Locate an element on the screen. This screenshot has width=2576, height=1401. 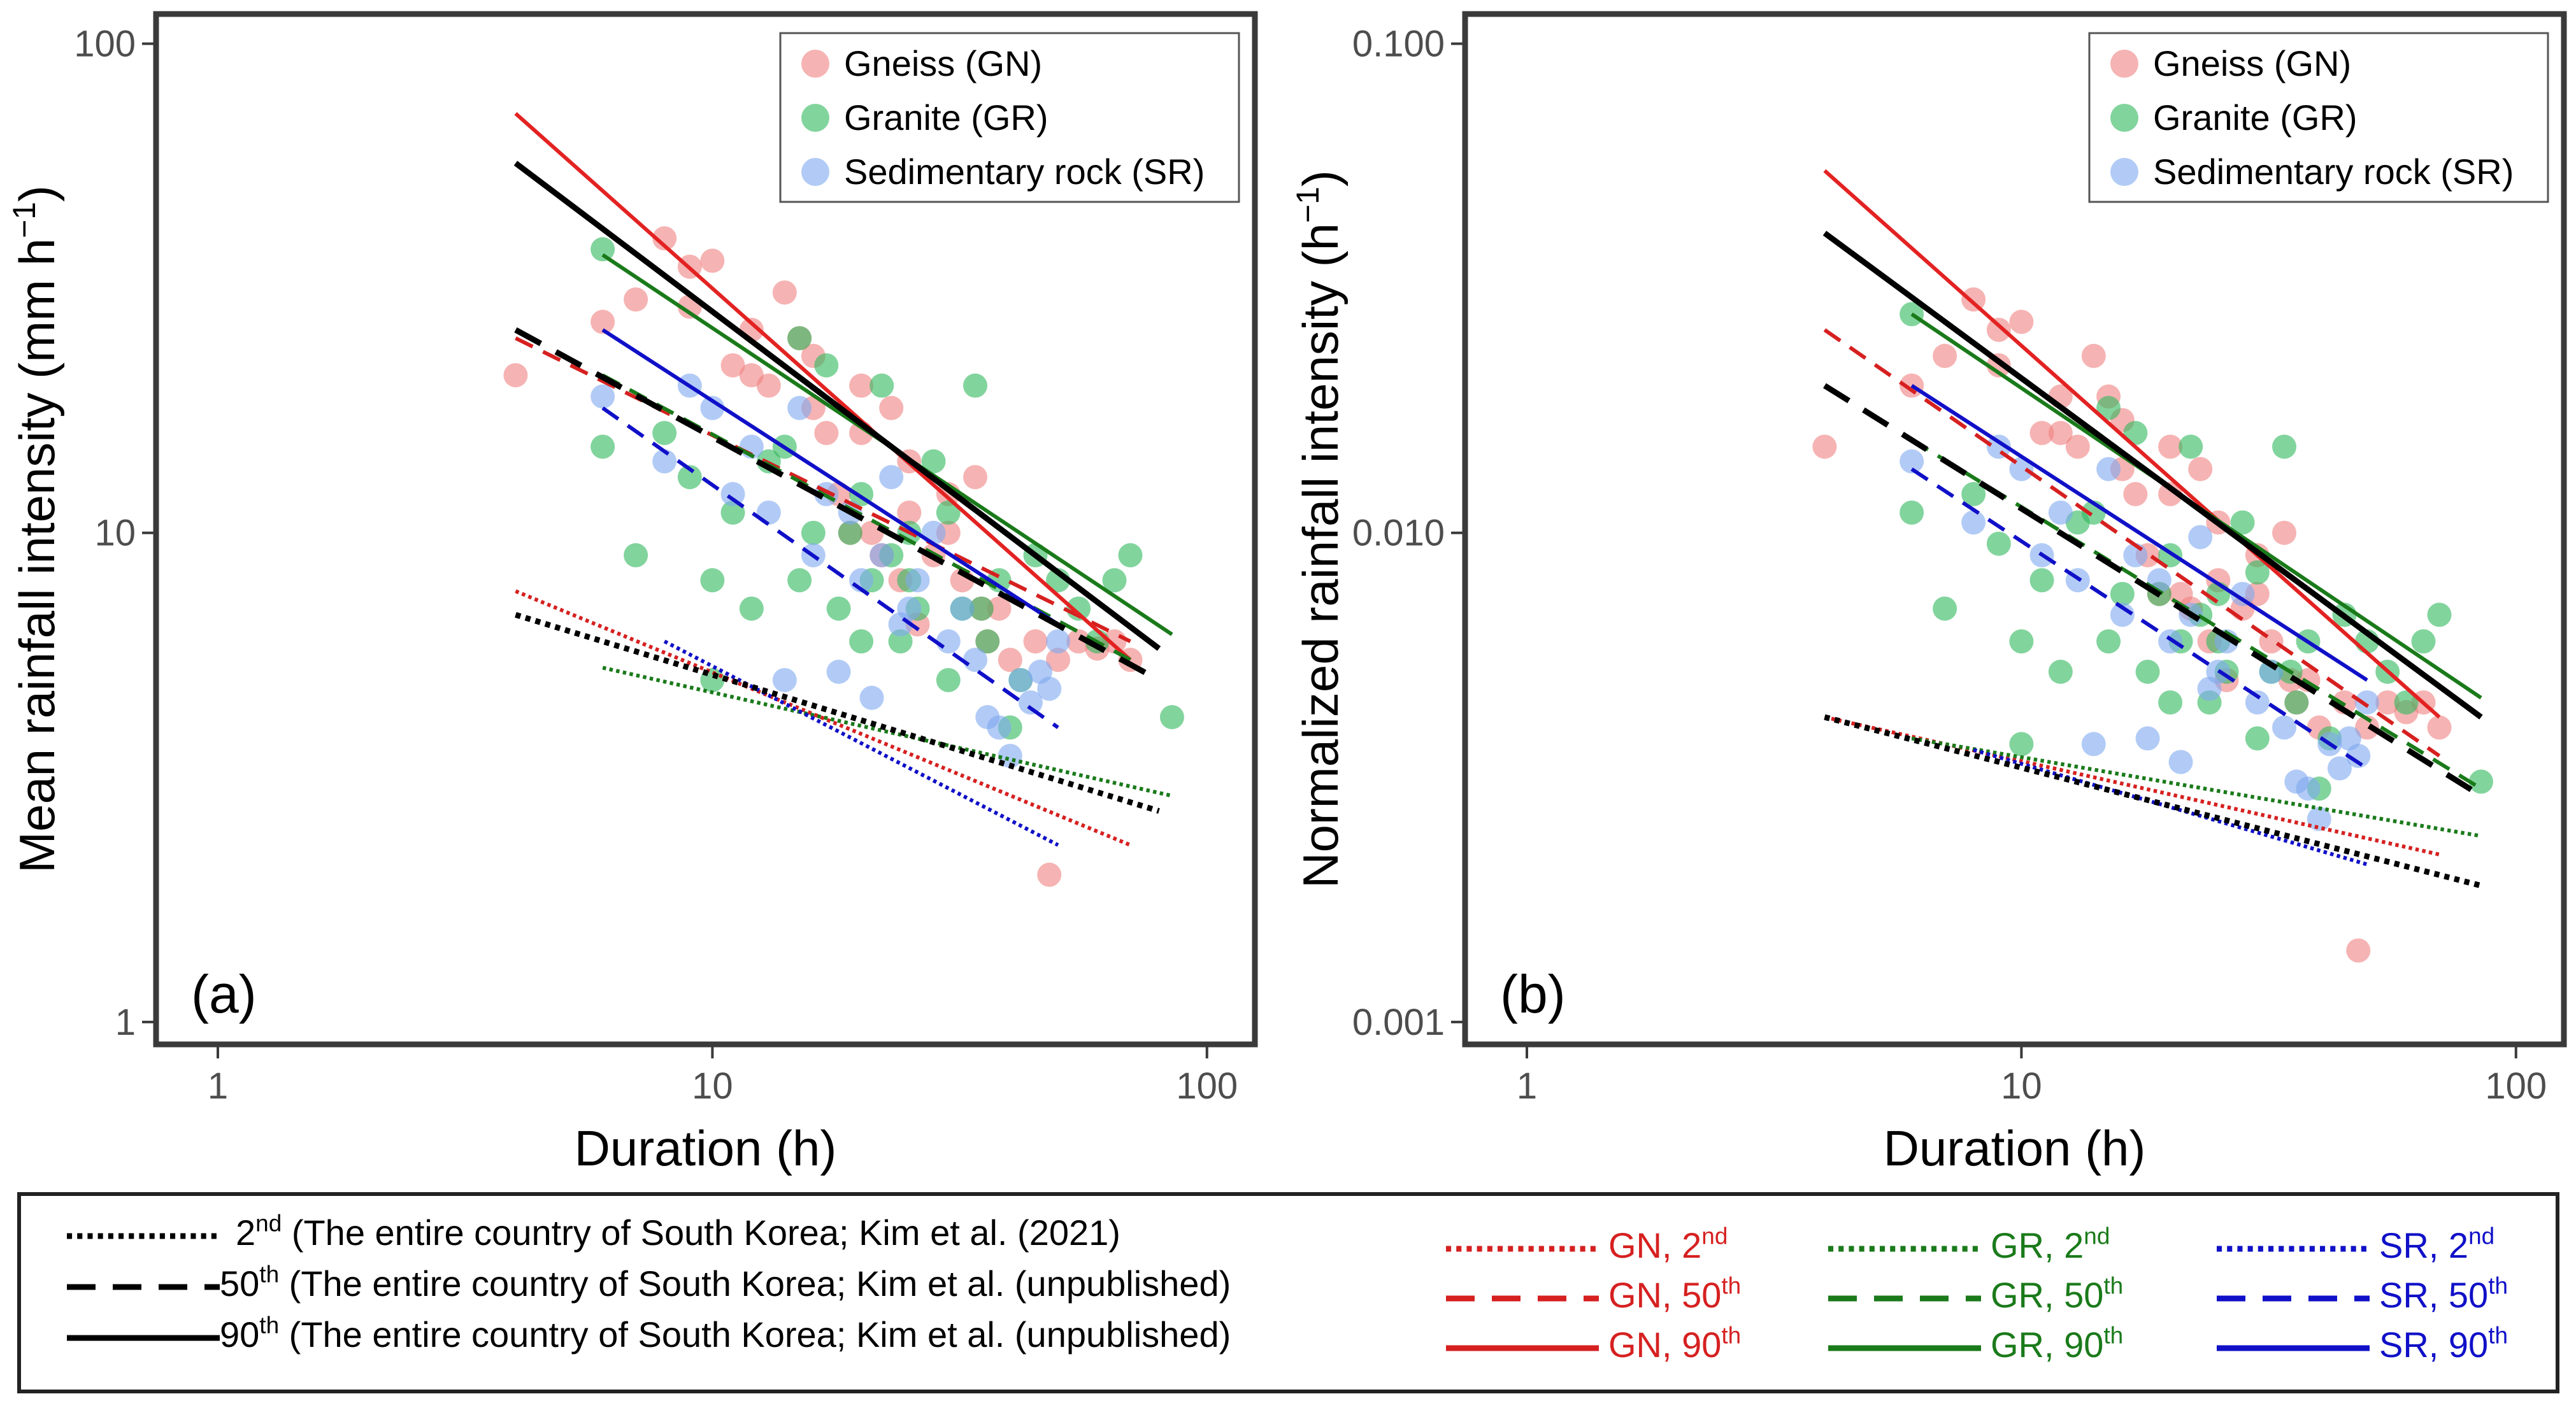
line-2nd-entire-country is located at coordinates (838, 713).